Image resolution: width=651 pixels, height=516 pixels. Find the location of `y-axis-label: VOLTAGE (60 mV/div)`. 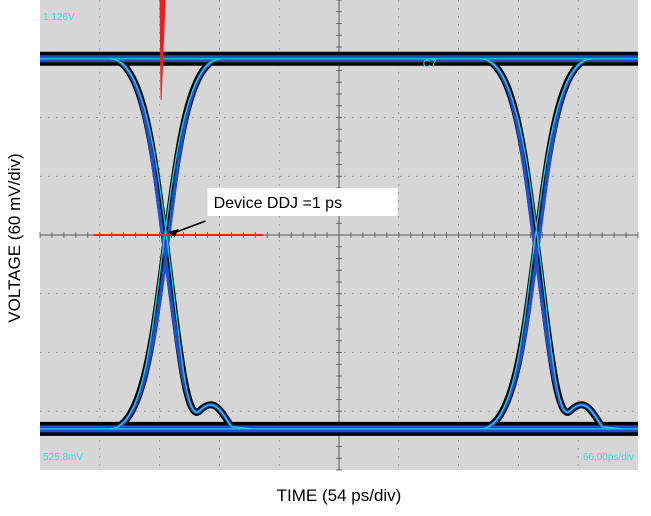

y-axis-label: VOLTAGE (60 mV/div) is located at coordinates (14, 238).